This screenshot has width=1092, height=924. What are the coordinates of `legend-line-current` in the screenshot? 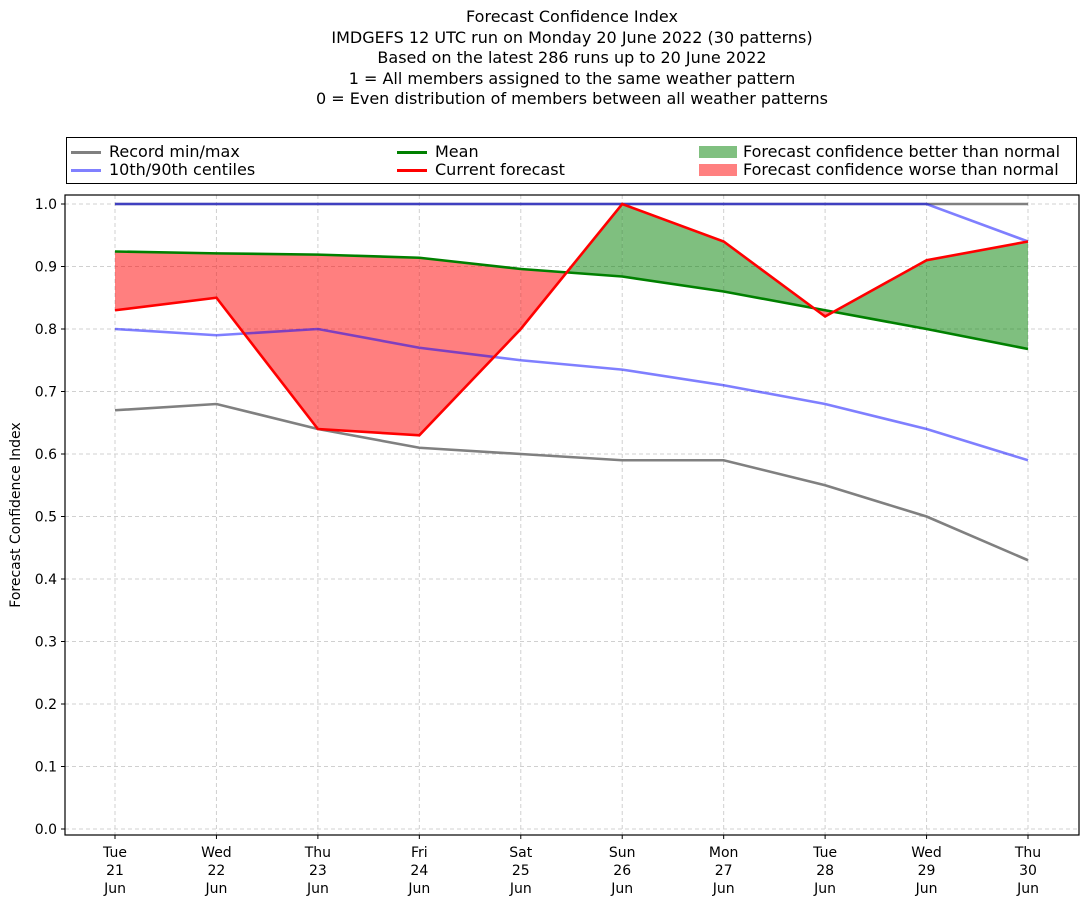 It's located at (412, 170).